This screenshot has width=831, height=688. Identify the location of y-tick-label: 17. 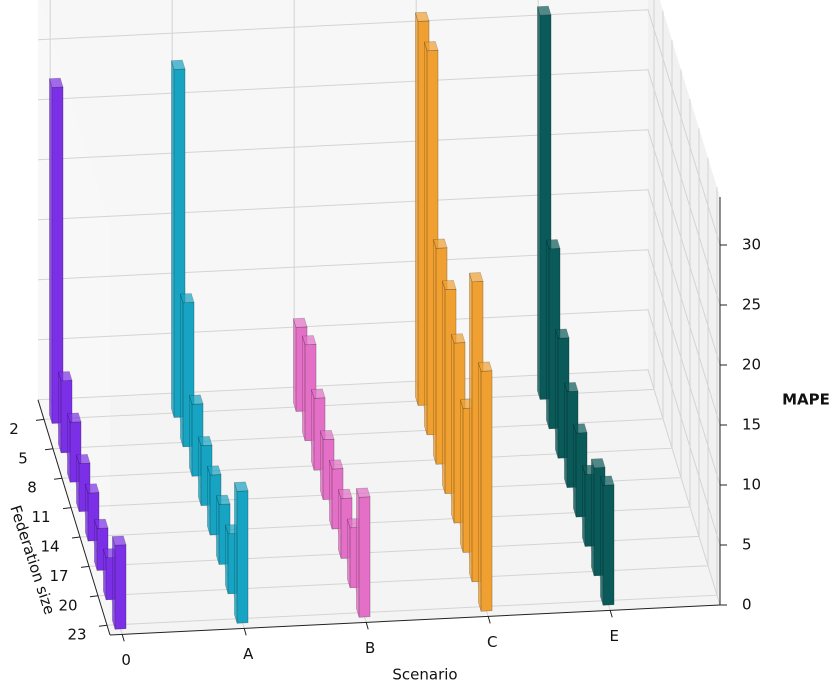
(58, 576).